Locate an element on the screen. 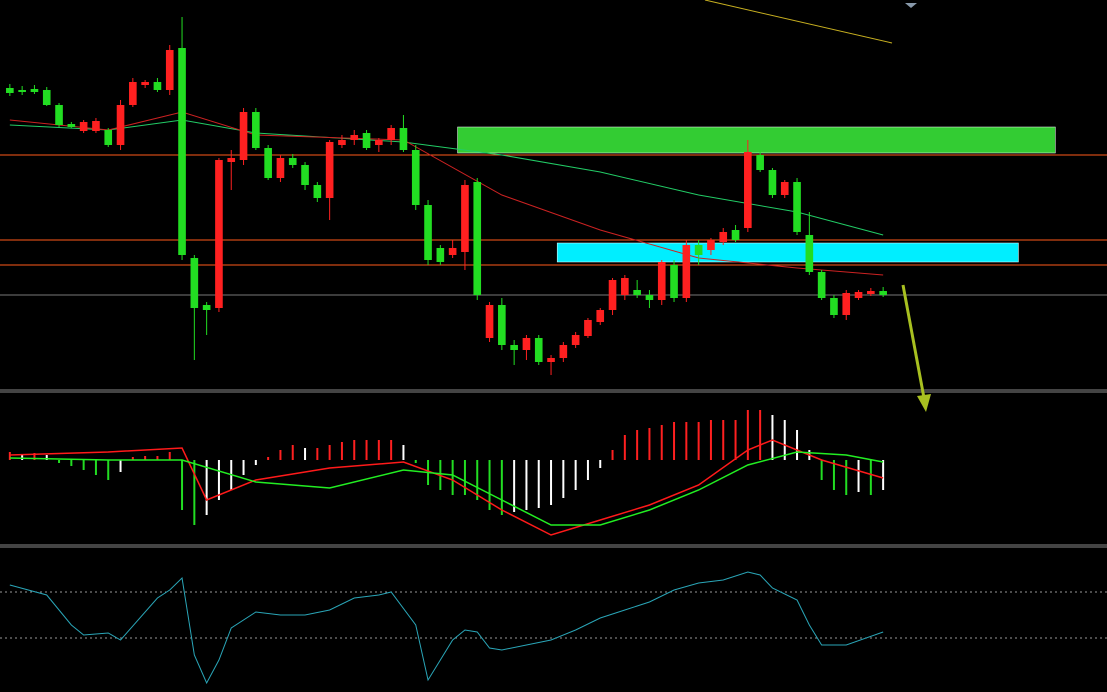 The image size is (1107, 692). forecast-arrow is located at coordinates (913, 341).